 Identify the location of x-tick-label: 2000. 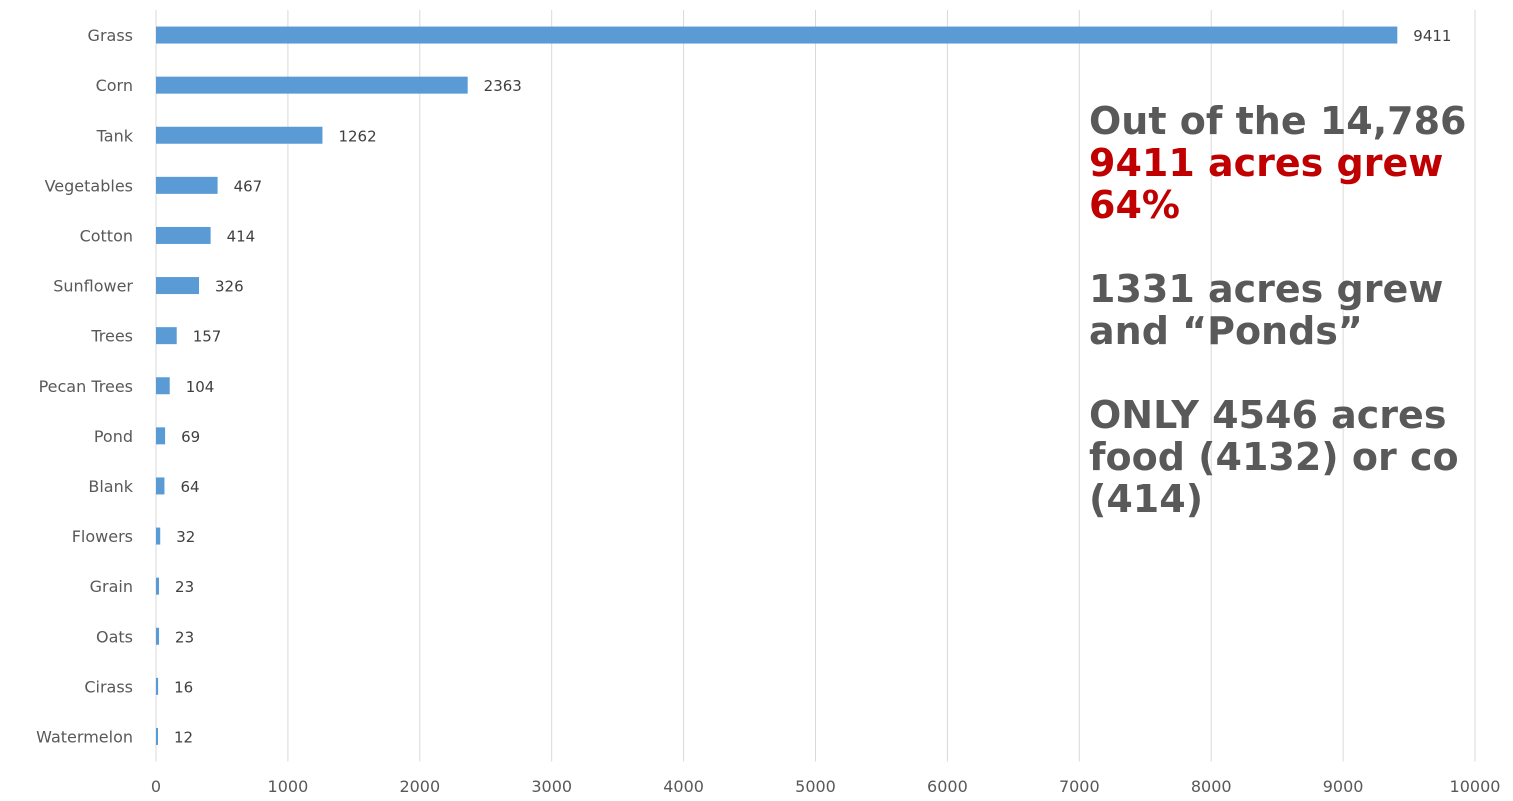
(419, 786).